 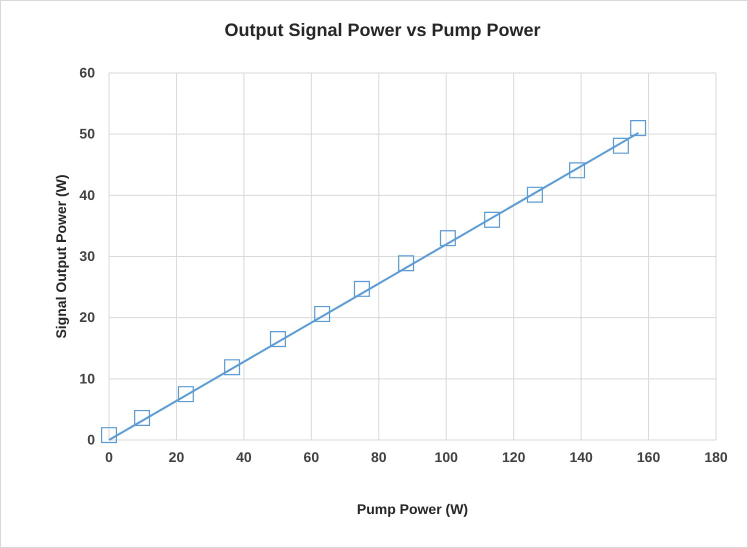 What do you see at coordinates (87, 134) in the screenshot?
I see `y-tick-label: 50` at bounding box center [87, 134].